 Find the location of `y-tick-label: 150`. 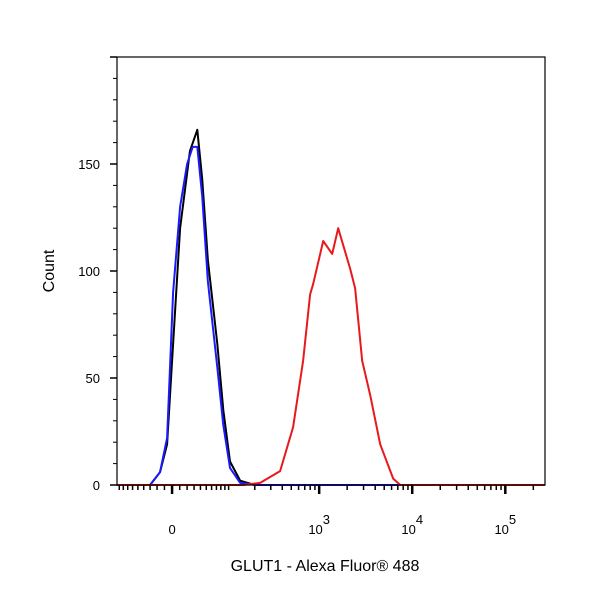

y-tick-label: 150 is located at coordinates (89, 164).